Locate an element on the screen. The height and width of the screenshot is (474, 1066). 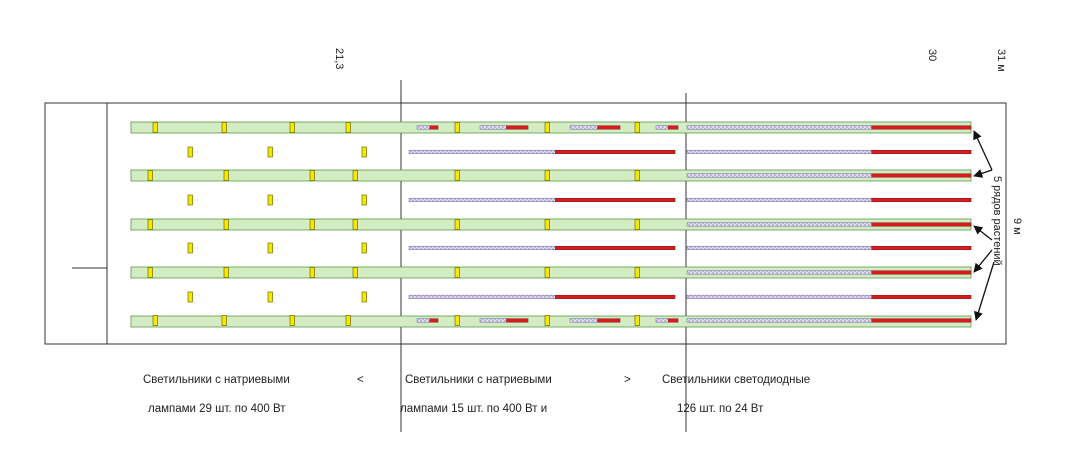
rows-annotation: 5 рядов растений is located at coordinates (997, 221).